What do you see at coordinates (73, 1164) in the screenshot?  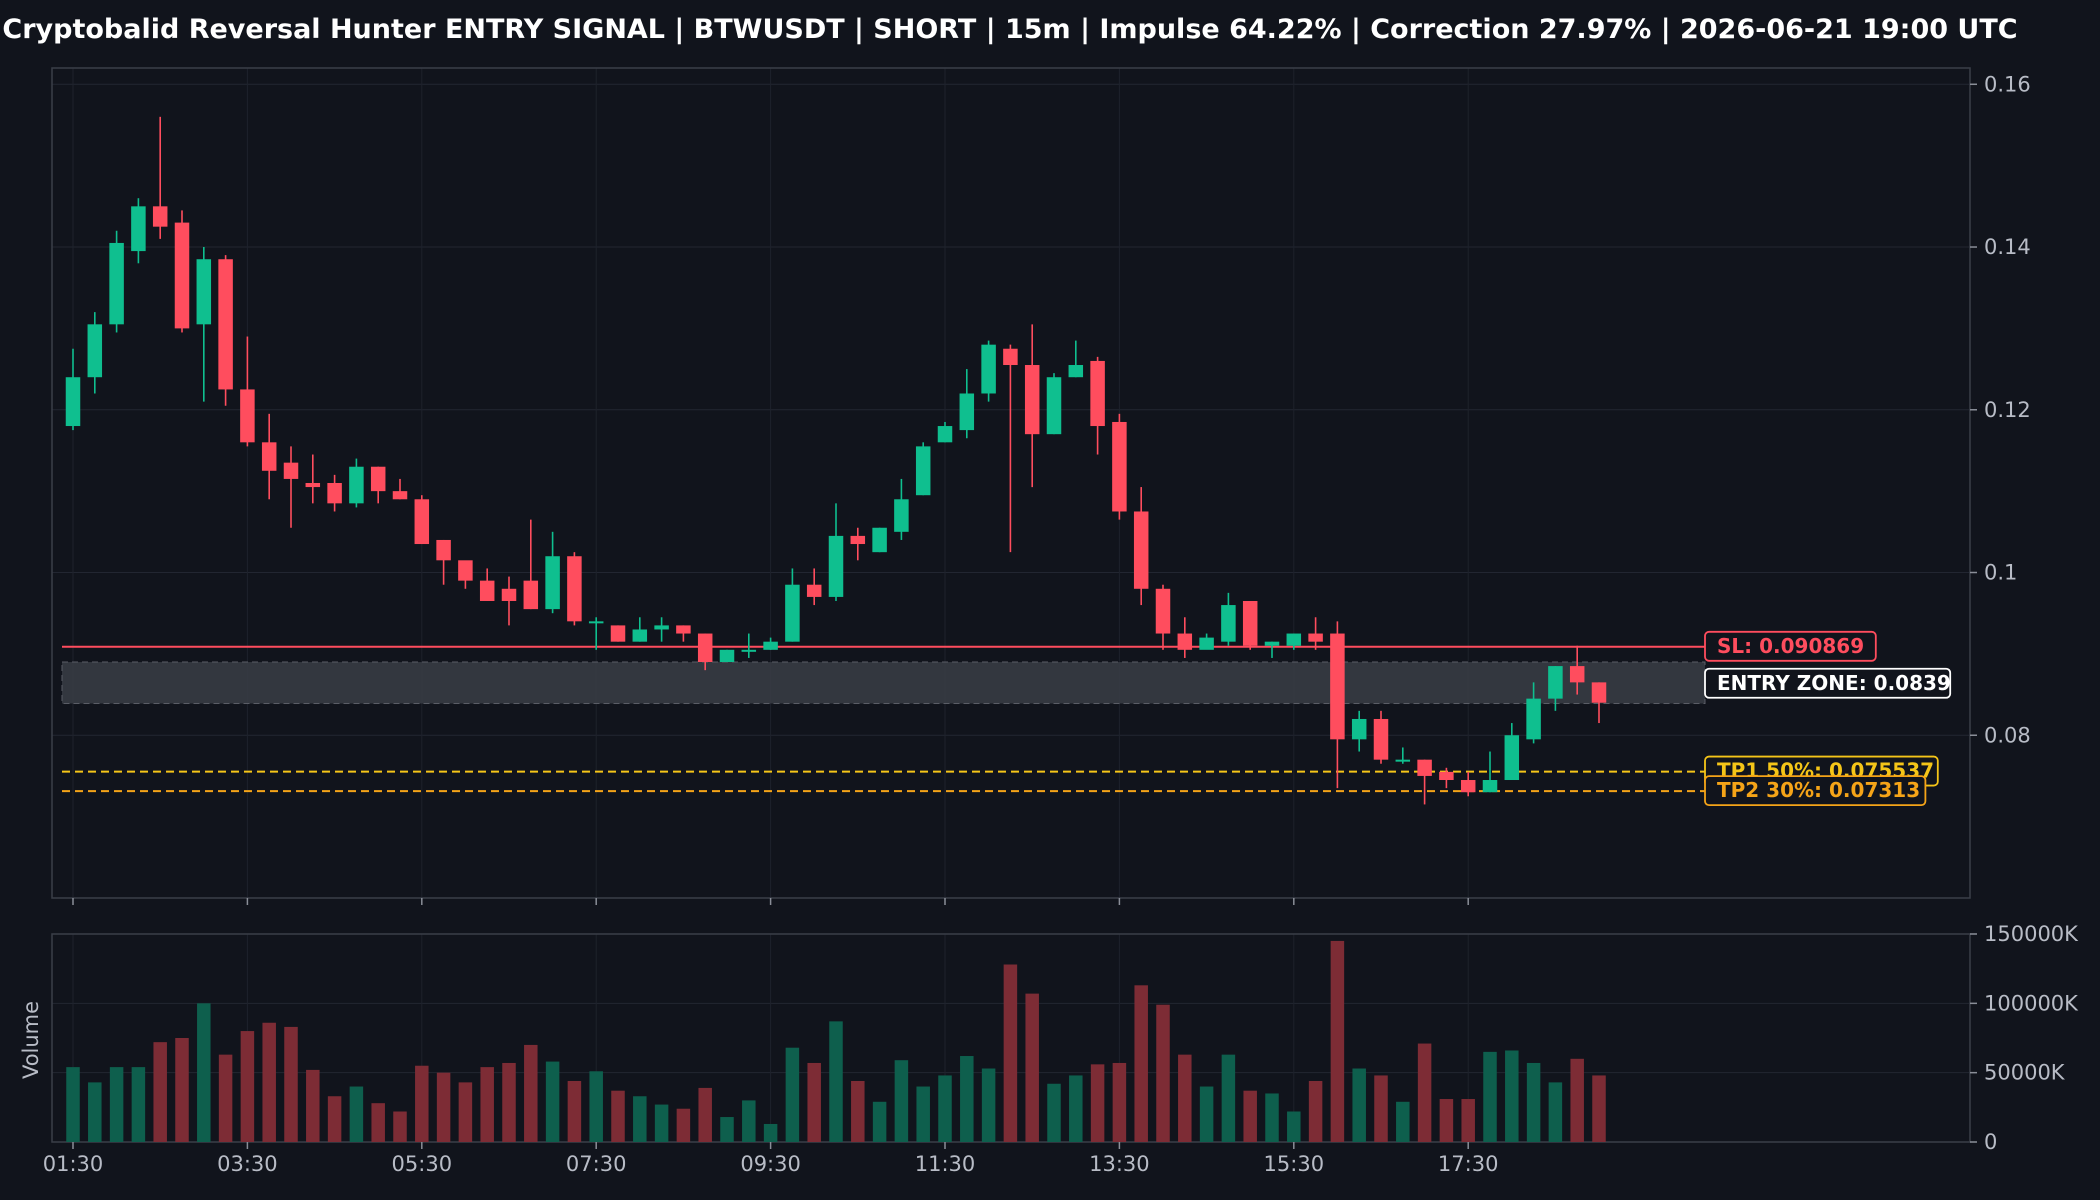 I see `time-tick-label: 01:30` at bounding box center [73, 1164].